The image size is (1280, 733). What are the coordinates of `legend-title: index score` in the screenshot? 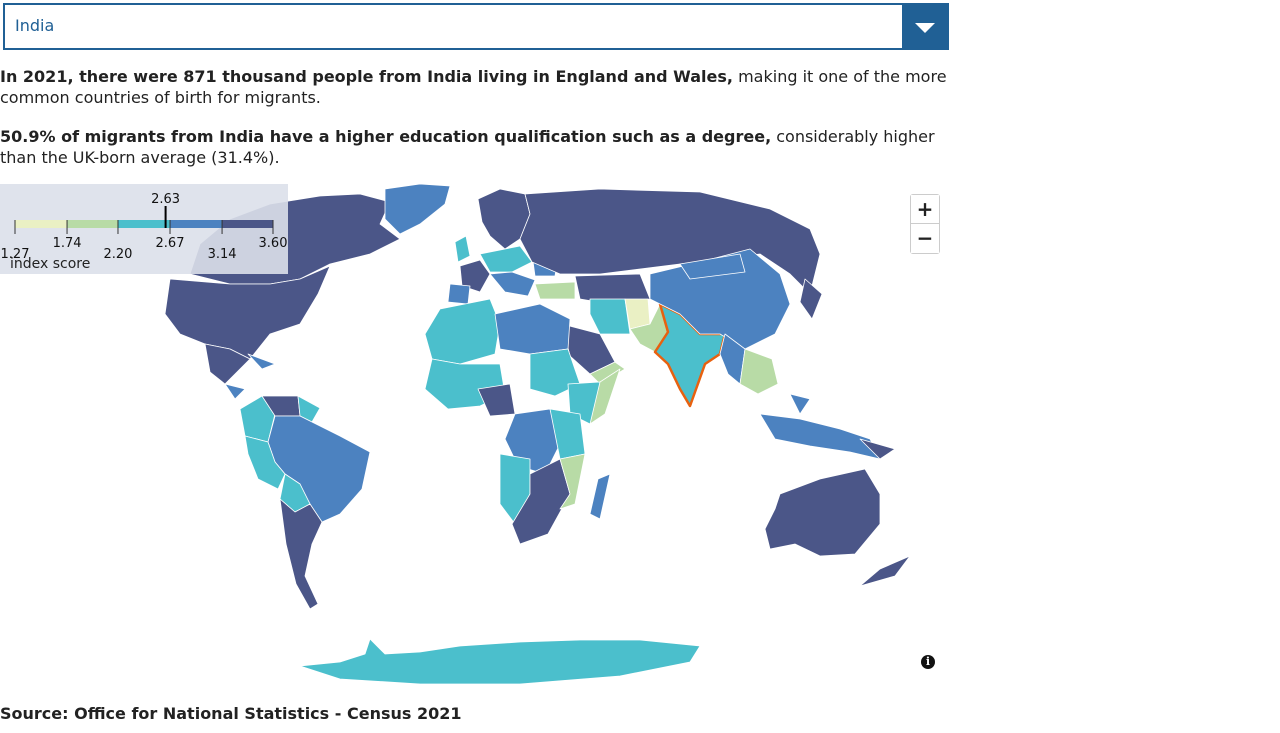 It's located at (50, 264).